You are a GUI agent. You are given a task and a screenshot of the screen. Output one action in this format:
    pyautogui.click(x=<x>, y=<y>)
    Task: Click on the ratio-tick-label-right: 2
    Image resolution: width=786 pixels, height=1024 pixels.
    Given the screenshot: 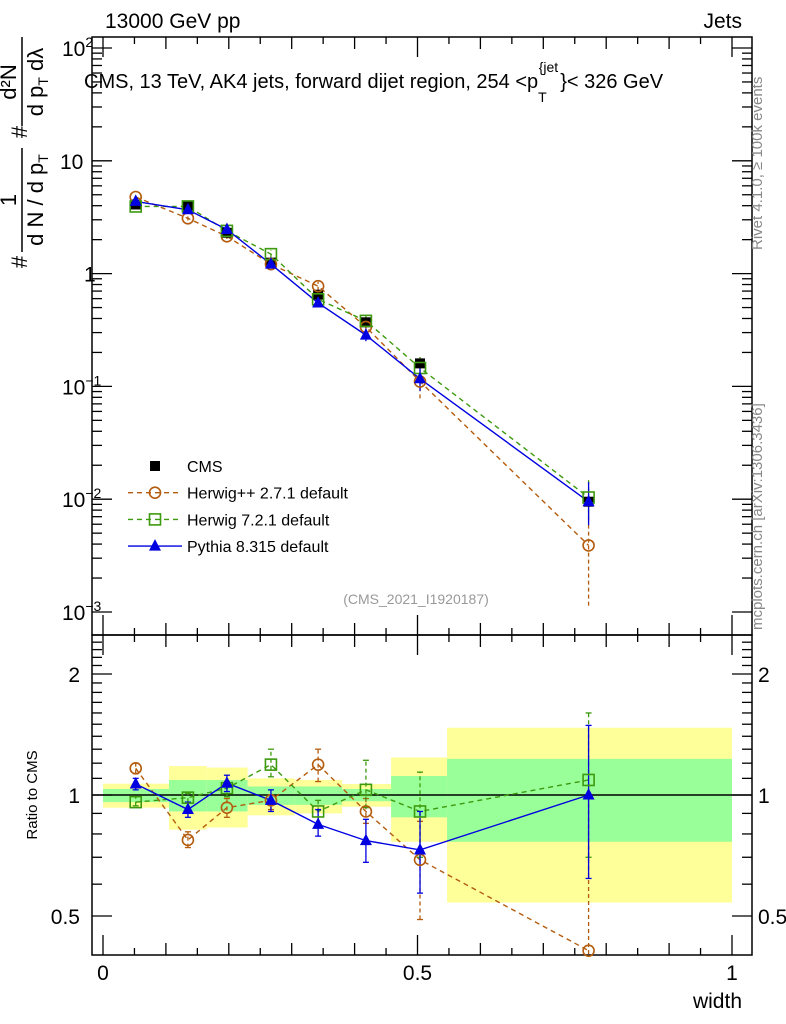 What is the action you would take?
    pyautogui.click(x=764, y=675)
    